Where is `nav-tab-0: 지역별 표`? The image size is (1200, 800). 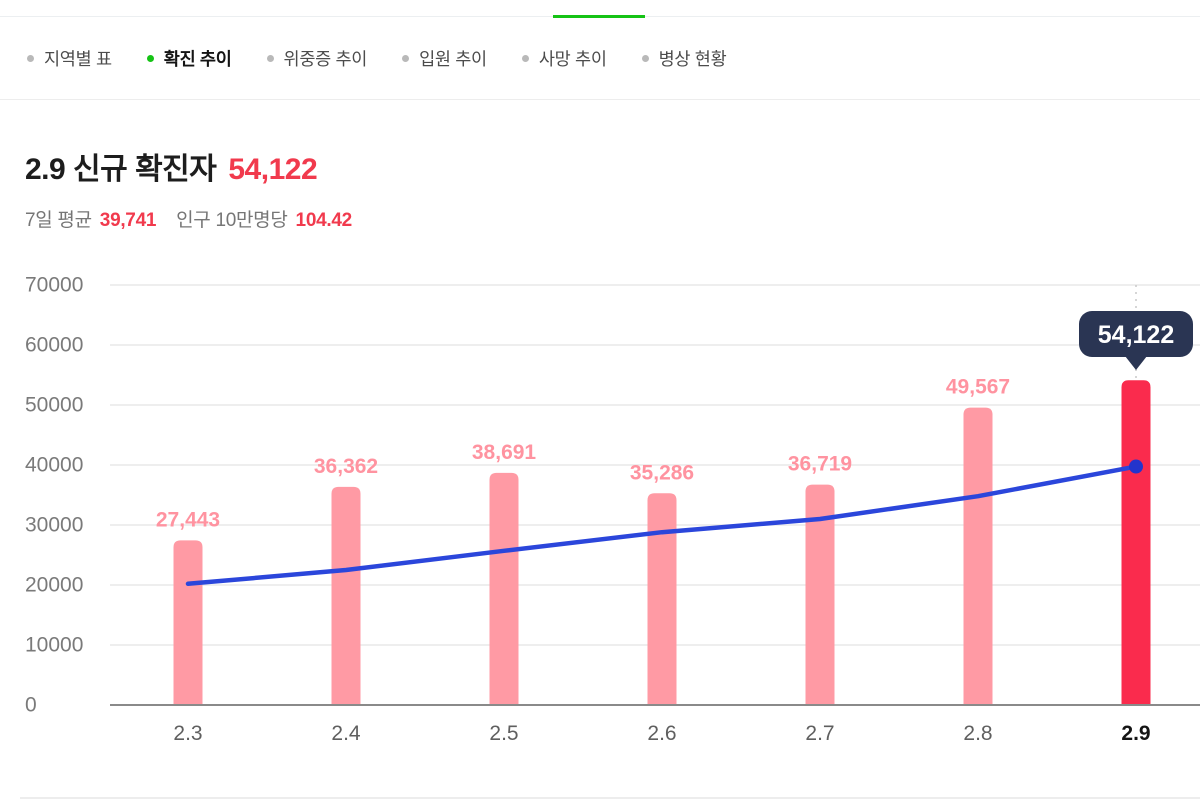
nav-tab-0: 지역별 표 is located at coordinates (69, 58).